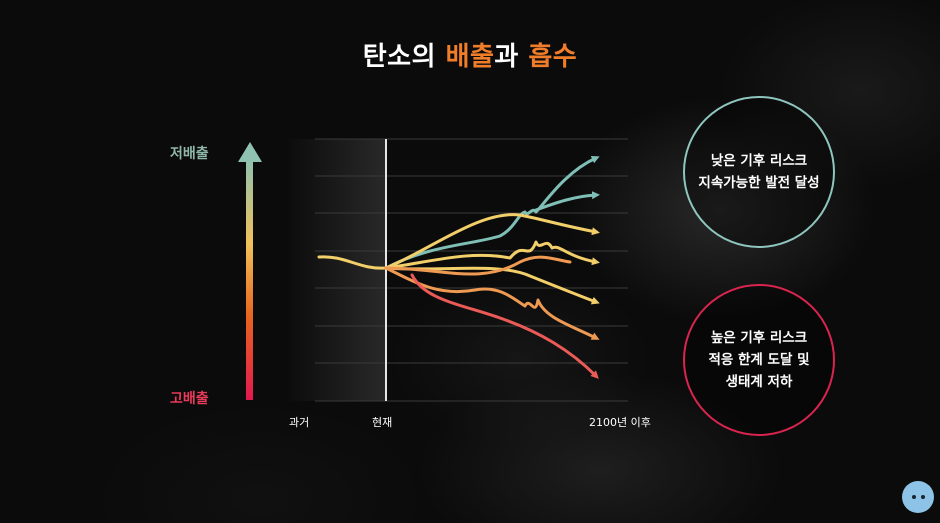  Describe the element at coordinates (470, 57) in the screenshot. I see `title-part-2: 배출` at that location.